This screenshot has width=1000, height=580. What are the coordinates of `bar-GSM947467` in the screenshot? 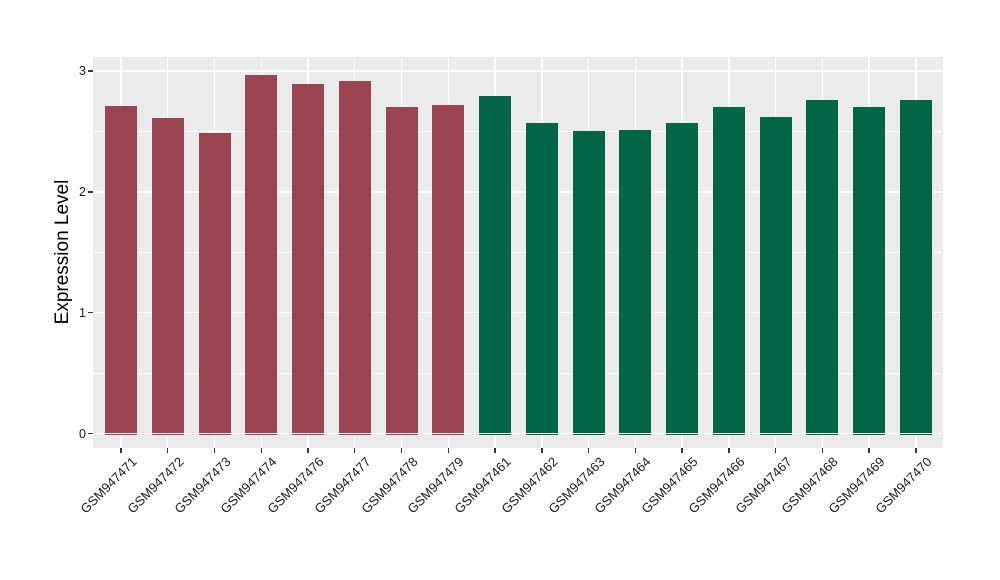 It's located at (775, 275).